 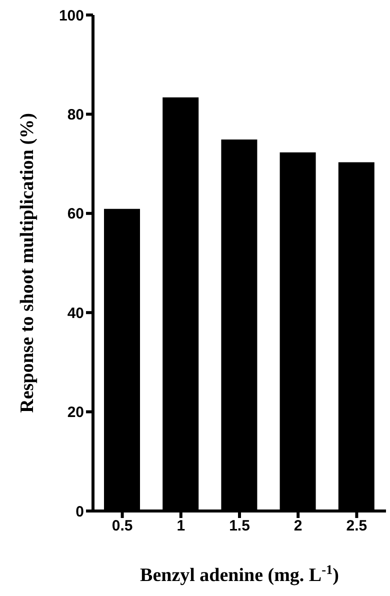 I want to click on y-tick-label: 100, so click(x=71, y=15).